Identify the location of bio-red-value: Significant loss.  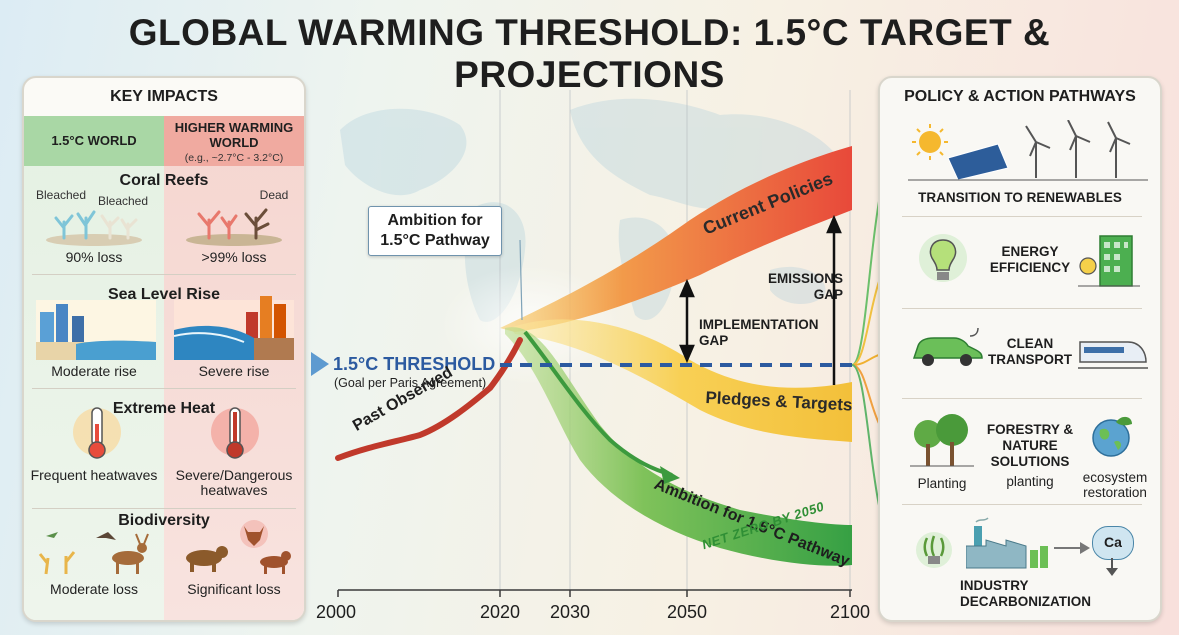
(234, 589).